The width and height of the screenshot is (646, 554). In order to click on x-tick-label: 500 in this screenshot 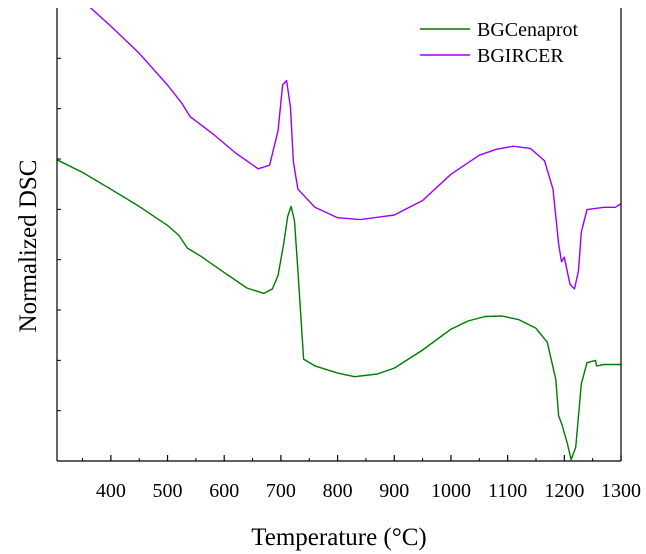, I will do `click(168, 491)`.